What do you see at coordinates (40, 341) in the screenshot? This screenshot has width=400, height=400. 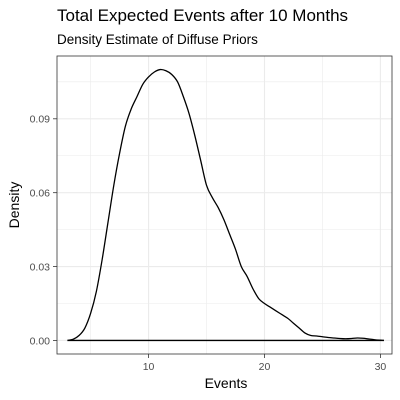 I see `y-tick-label: 0.00` at bounding box center [40, 341].